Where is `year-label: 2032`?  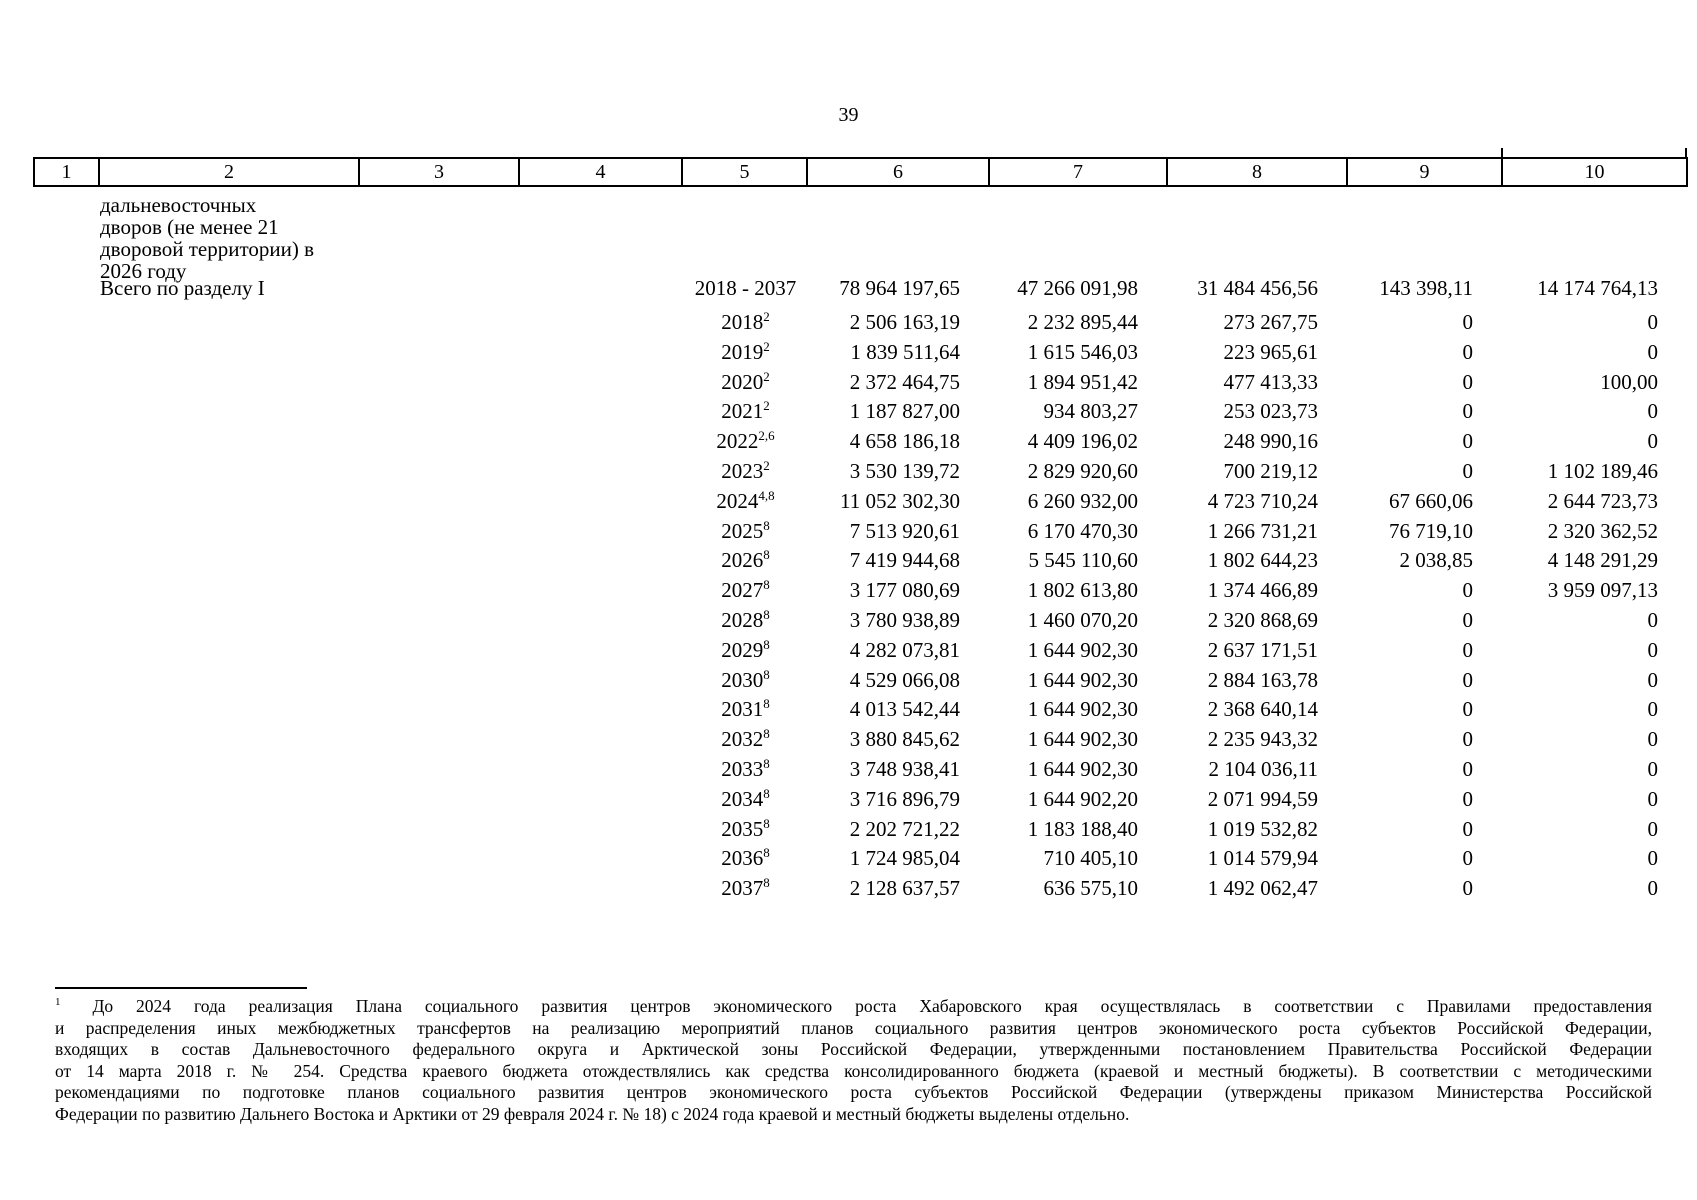
year-label: 2032 is located at coordinates (742, 739).